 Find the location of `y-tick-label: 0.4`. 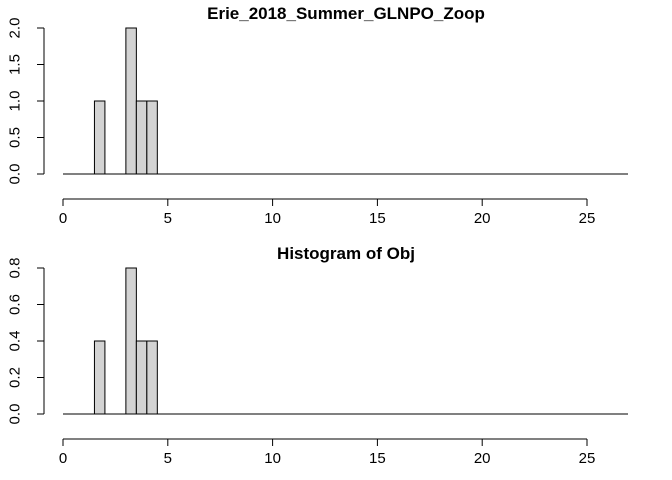

y-tick-label: 0.4 is located at coordinates (15, 341).